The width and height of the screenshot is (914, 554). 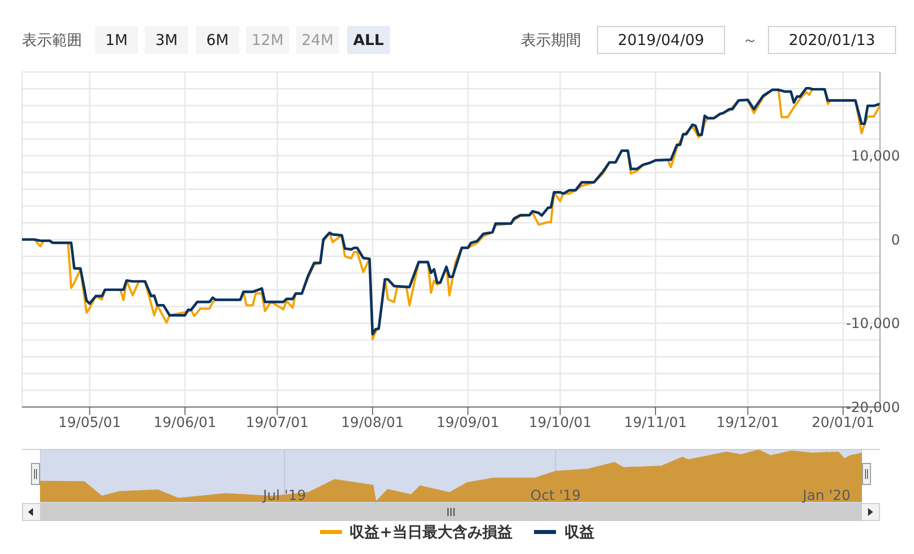 What do you see at coordinates (166, 40) in the screenshot?
I see `text: 3M` at bounding box center [166, 40].